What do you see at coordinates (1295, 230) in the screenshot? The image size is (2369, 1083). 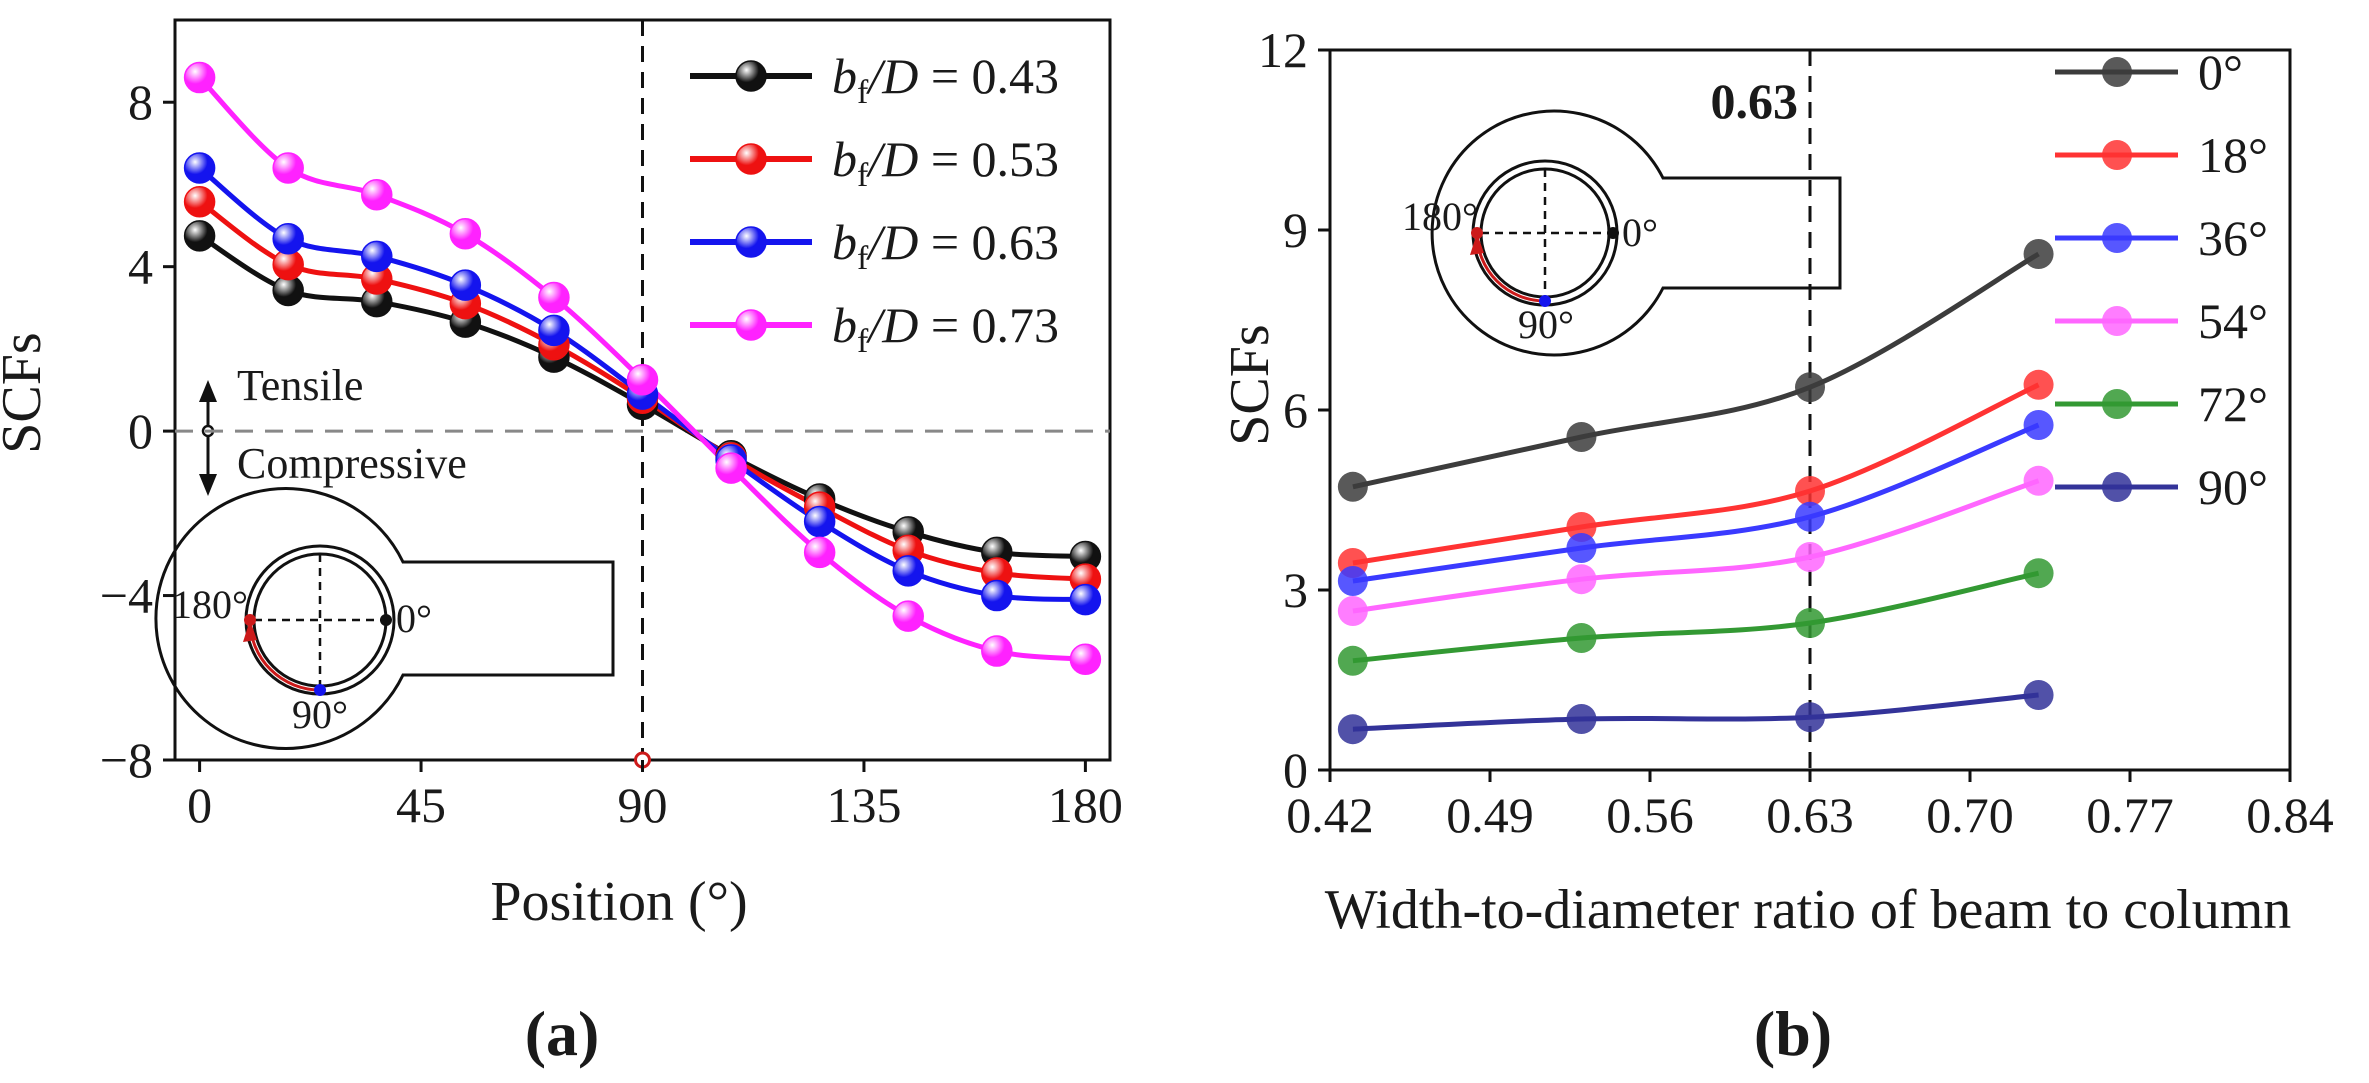 I see `y-tick-label-b: 9` at bounding box center [1295, 230].